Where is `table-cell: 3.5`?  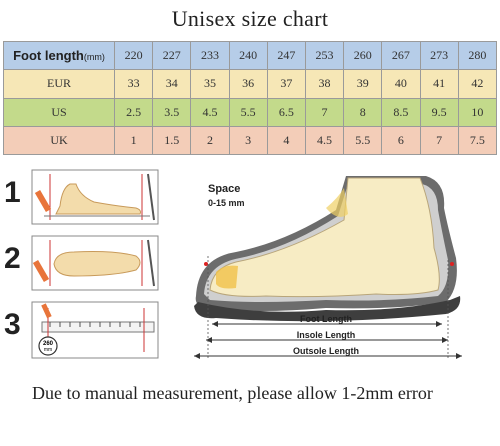 table-cell: 3.5 is located at coordinates (172, 112).